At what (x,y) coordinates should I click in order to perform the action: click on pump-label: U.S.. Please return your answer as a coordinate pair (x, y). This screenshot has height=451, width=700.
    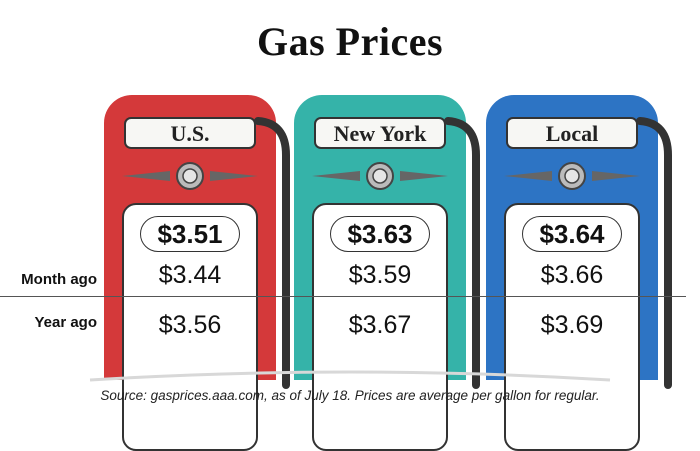
    Looking at the image, I should click on (190, 133).